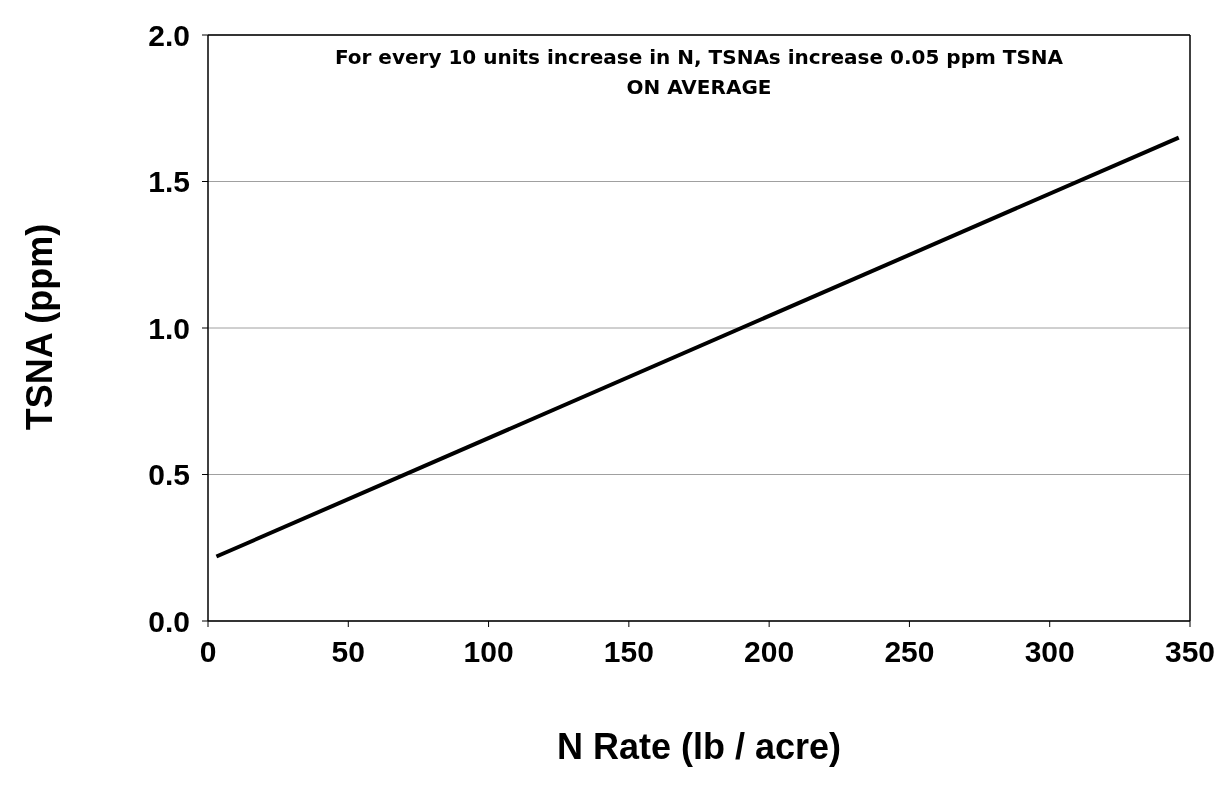  What do you see at coordinates (169, 328) in the screenshot?
I see `y-tick-label: 1.0` at bounding box center [169, 328].